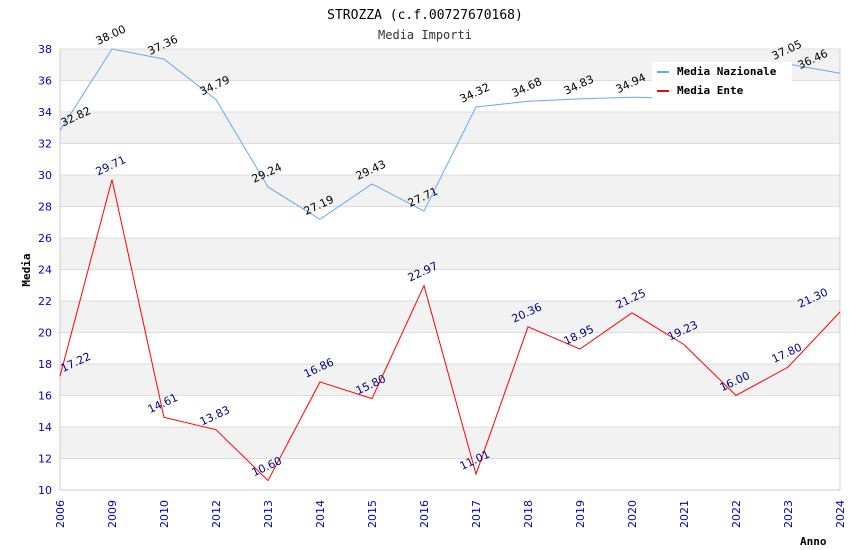 The image size is (850, 550). I want to click on y-axis-label: Media, so click(26, 269).